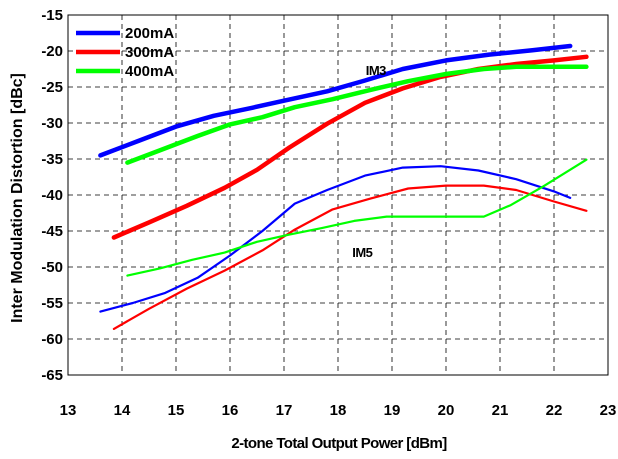 This screenshot has width=618, height=459. I want to click on y-tick-label: -45, so click(52, 231).